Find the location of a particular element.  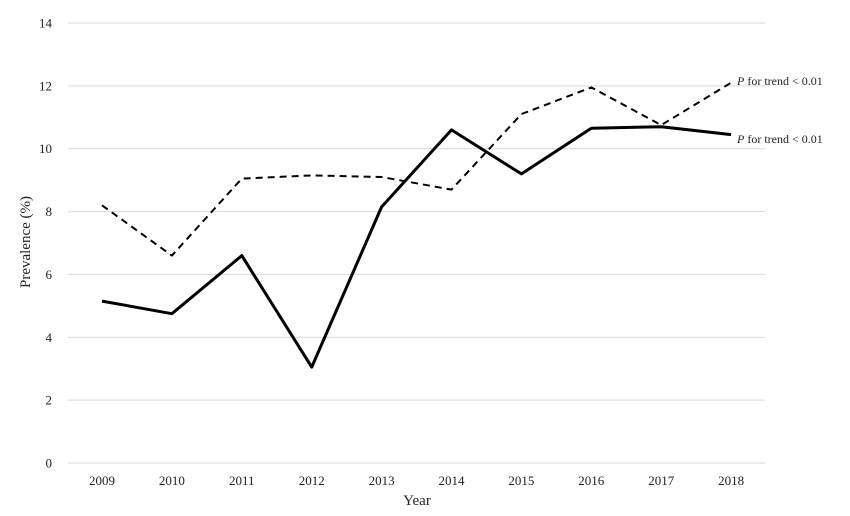

annotation-solid-trend: P for trend < 0.01 is located at coordinates (779, 139).